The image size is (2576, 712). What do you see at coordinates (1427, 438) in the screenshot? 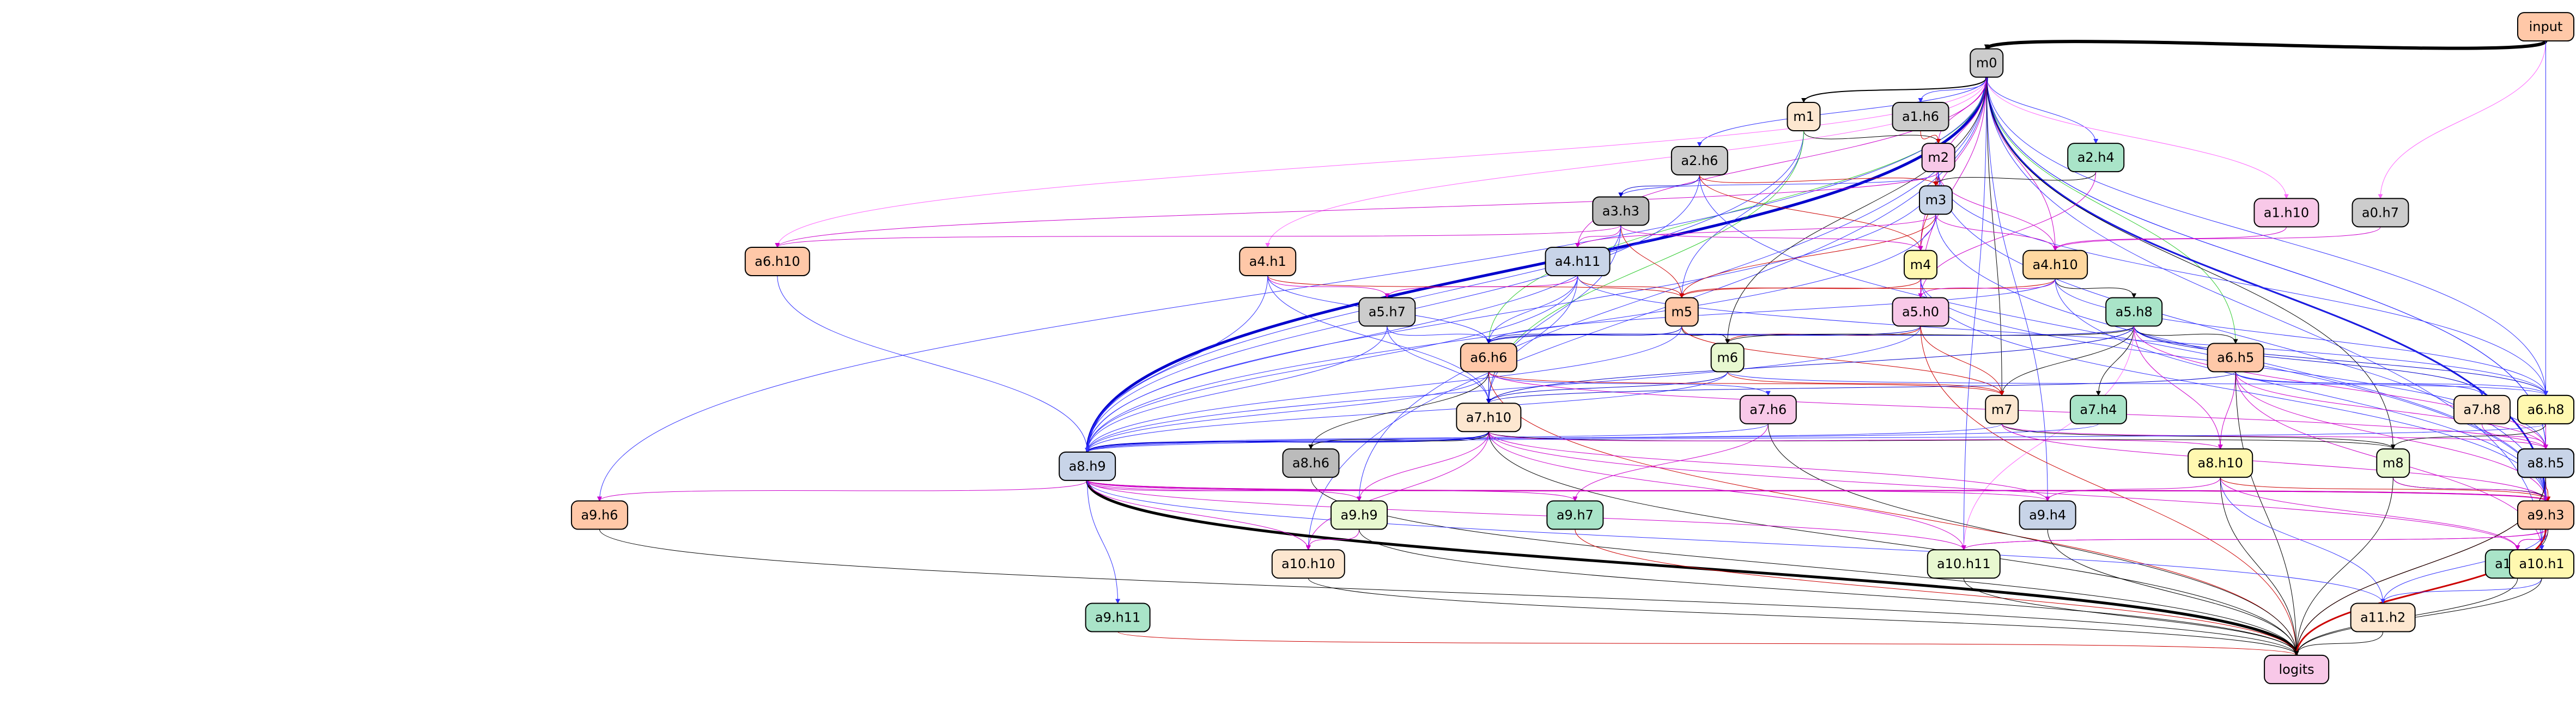
I see `edge-a7.h6-to-a8.h9` at bounding box center [1427, 438].